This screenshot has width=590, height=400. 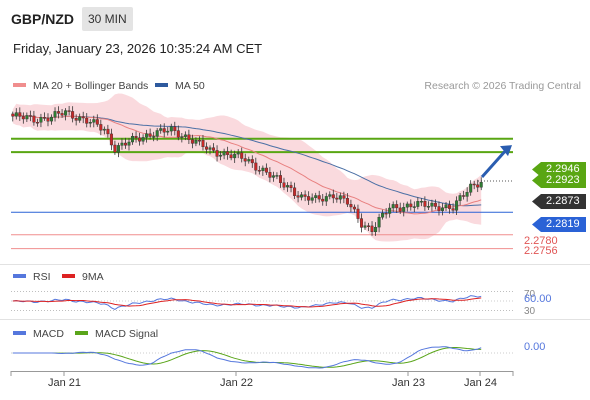 I want to click on legend-ma20-label: MA 20 + Bollinger Bands, so click(x=91, y=86).